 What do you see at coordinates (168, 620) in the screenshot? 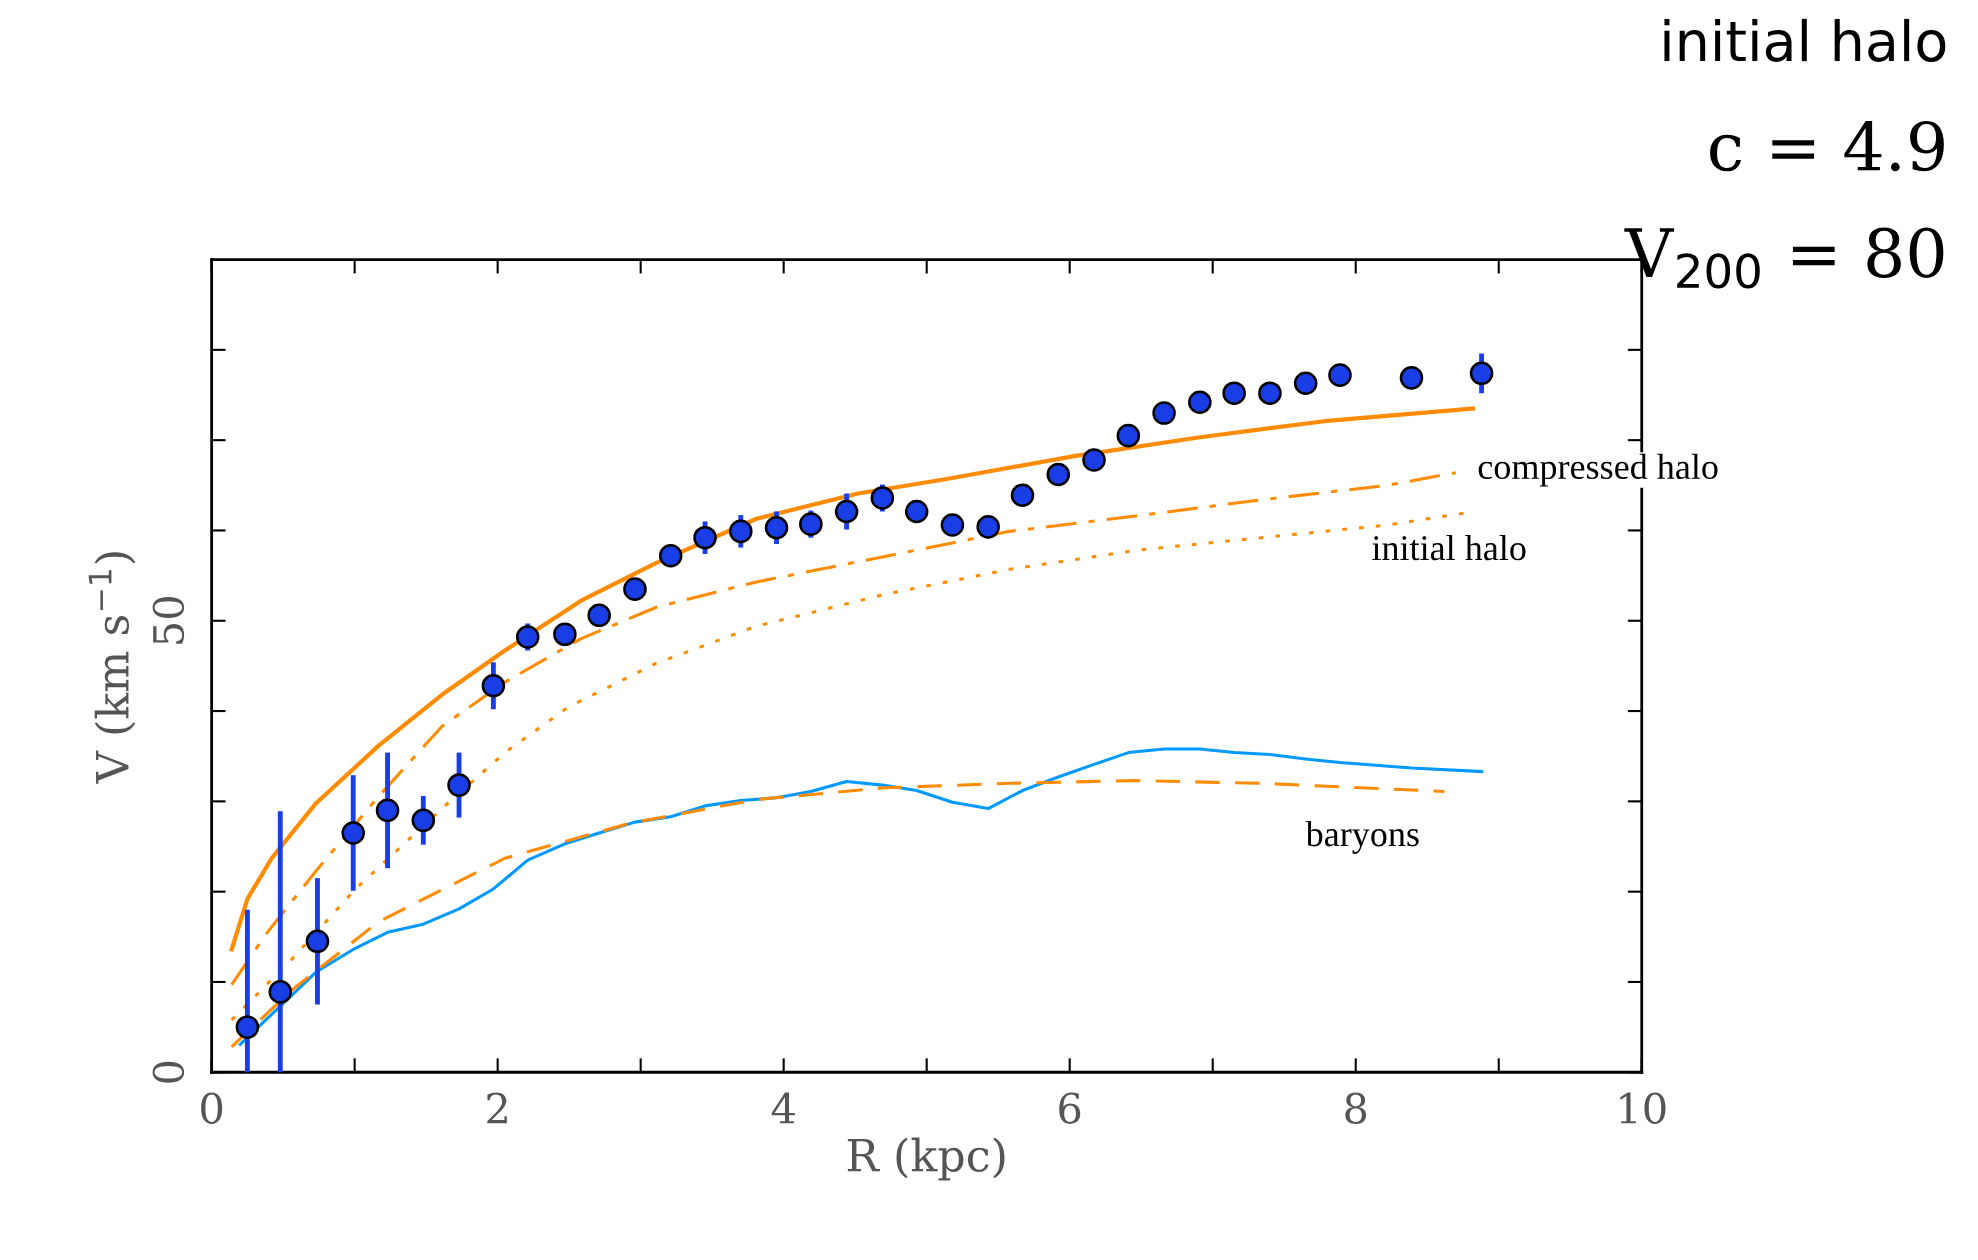
I see `y-tick-label: 50` at bounding box center [168, 620].